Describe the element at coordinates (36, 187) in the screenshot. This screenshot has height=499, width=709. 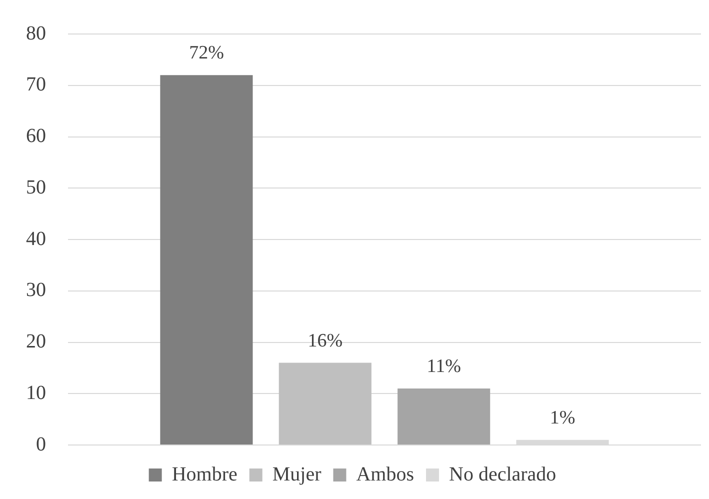
I see `y-tick-label: 50` at that location.